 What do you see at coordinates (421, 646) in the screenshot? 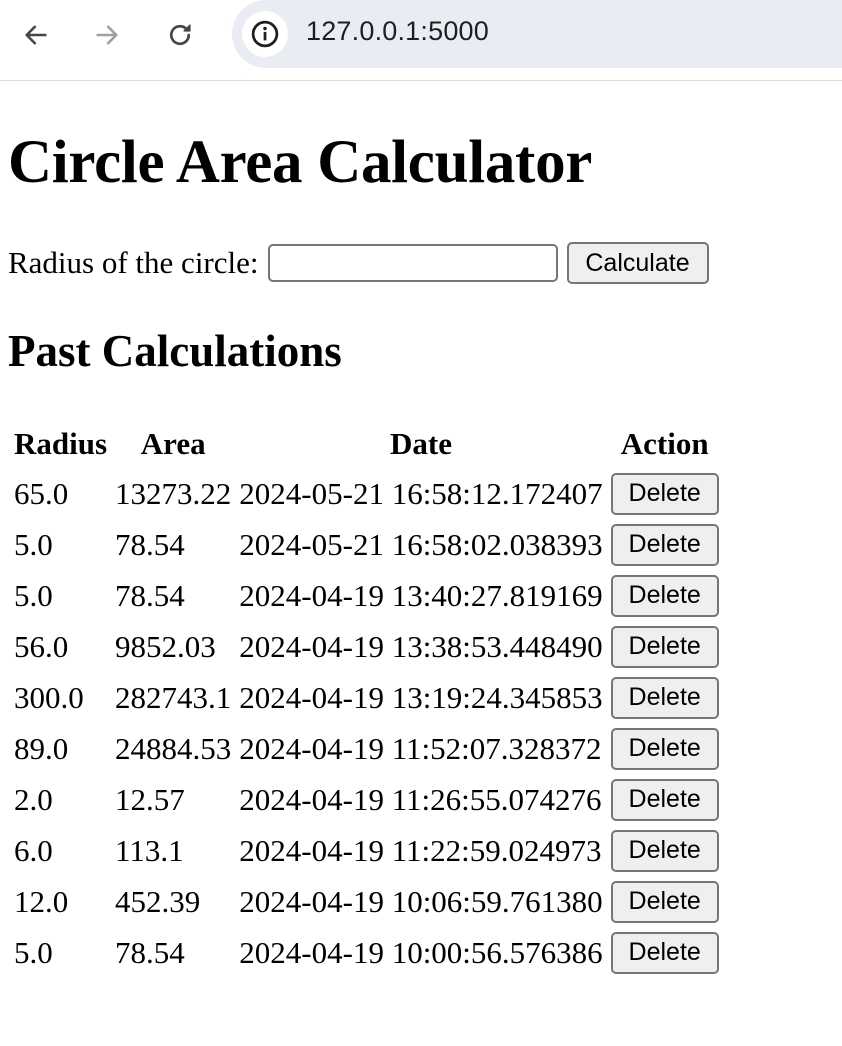
I see `cell-date: 2024-04-19 13:38:53.448490` at bounding box center [421, 646].